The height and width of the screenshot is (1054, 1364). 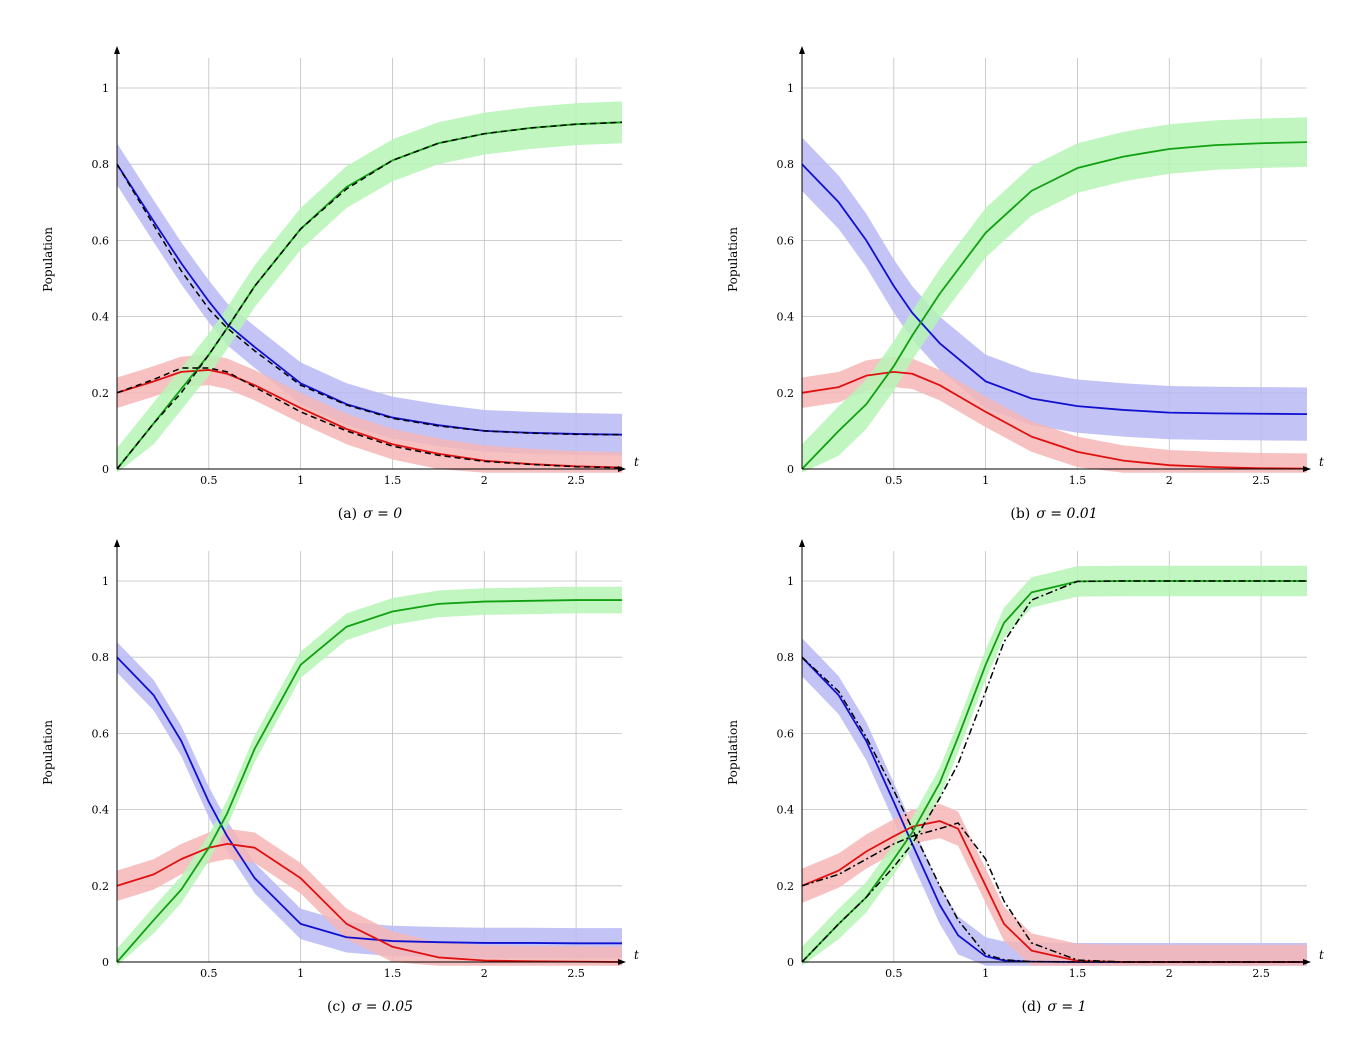 I want to click on panel-caption: (a) σ = 0, so click(x=370, y=514).